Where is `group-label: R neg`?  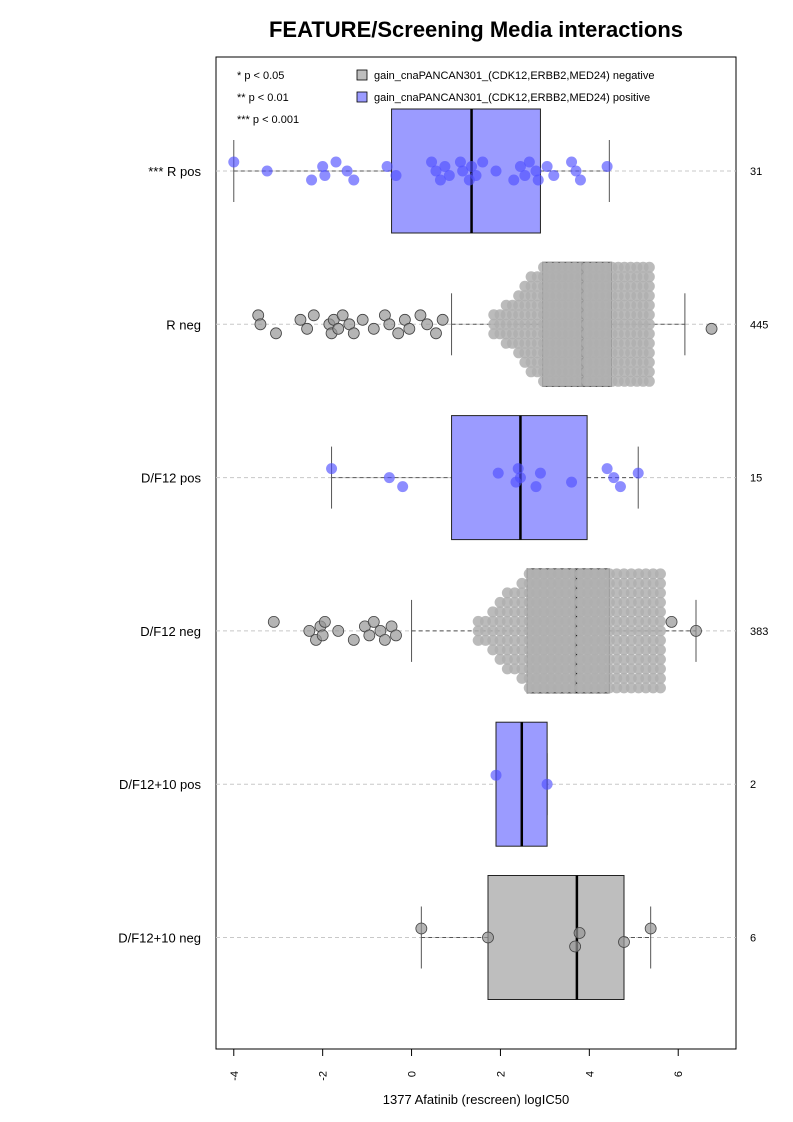
group-label: R neg is located at coordinates (183, 324).